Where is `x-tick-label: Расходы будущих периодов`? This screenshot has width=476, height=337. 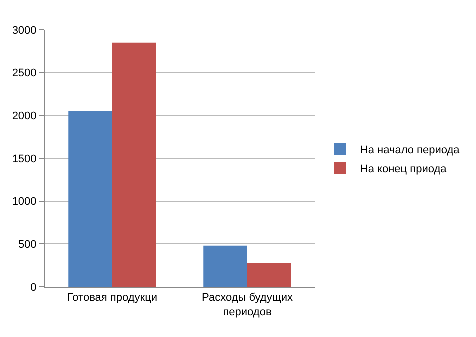 x-tick-label: Расходы будущих периодов is located at coordinates (248, 305).